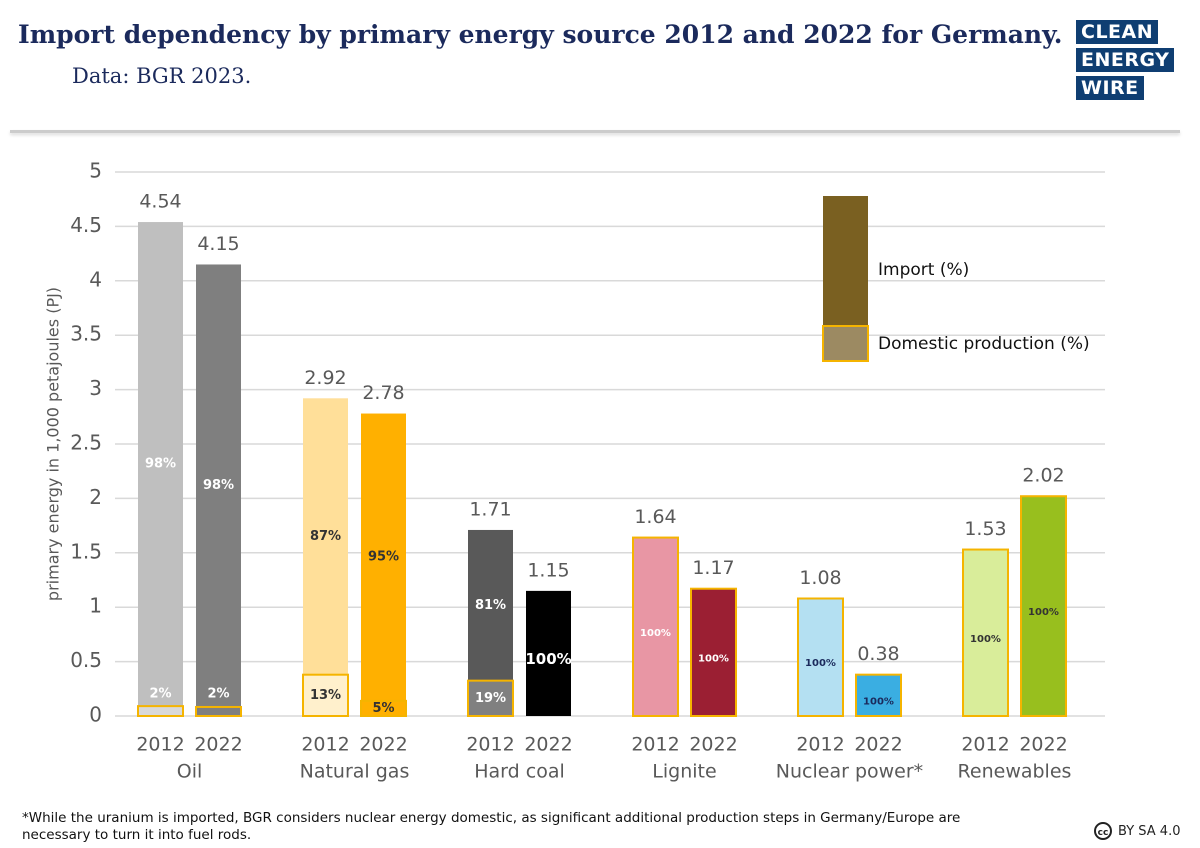 The image size is (1200, 848). I want to click on value-label: 2.92, so click(325, 378).